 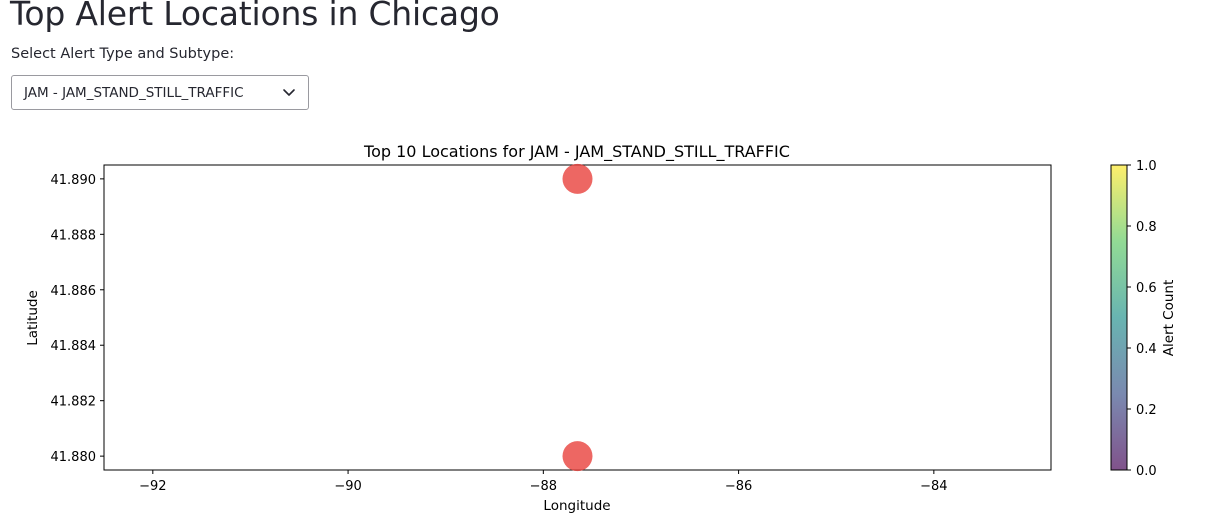 I want to click on y-tick-label: 41.890, so click(x=74, y=180).